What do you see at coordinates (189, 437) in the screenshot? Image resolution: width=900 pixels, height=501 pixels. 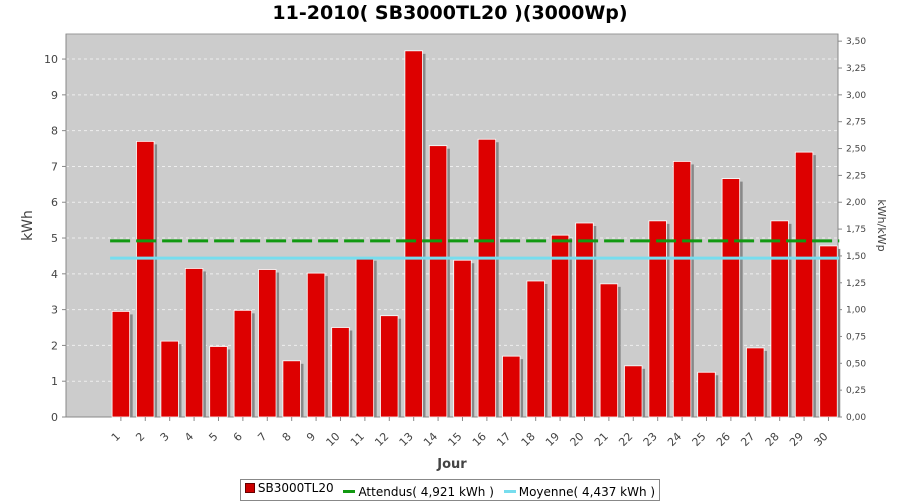 I see `x-tick-label: 4` at bounding box center [189, 437].